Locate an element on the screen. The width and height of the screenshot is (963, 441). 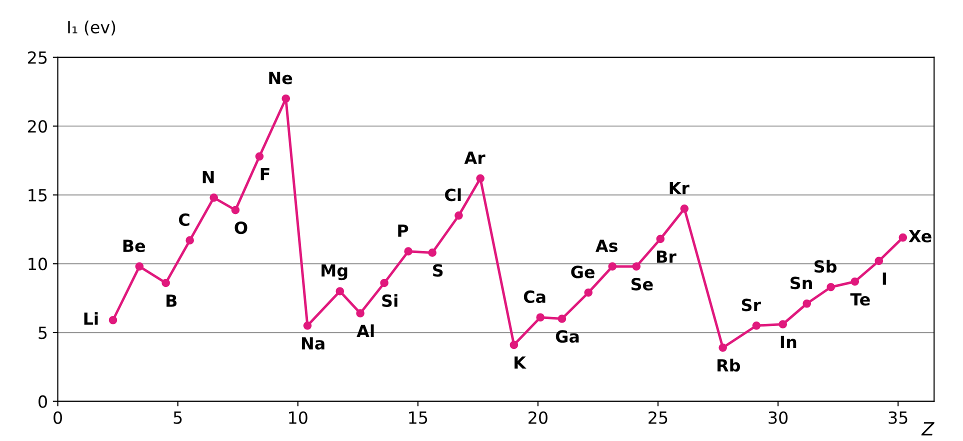
annotation: Ge is located at coordinates (583, 272).